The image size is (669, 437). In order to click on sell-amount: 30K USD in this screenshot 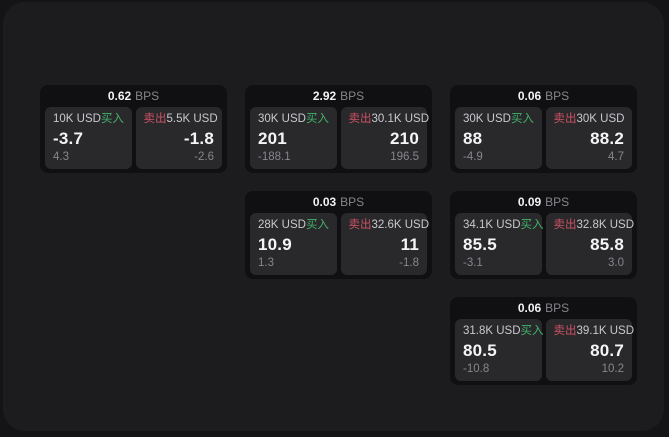, I will do `click(600, 119)`.